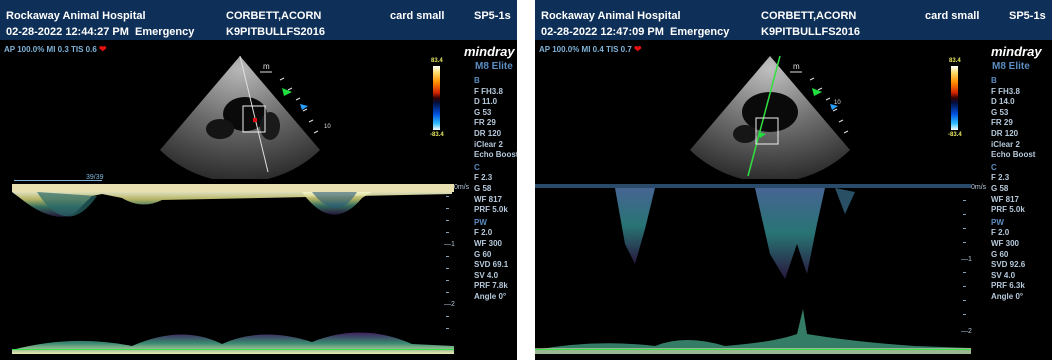 This screenshot has width=1052, height=360. What do you see at coordinates (1008, 265) in the screenshot?
I see `parameter-value: SVD 92.6` at bounding box center [1008, 265].